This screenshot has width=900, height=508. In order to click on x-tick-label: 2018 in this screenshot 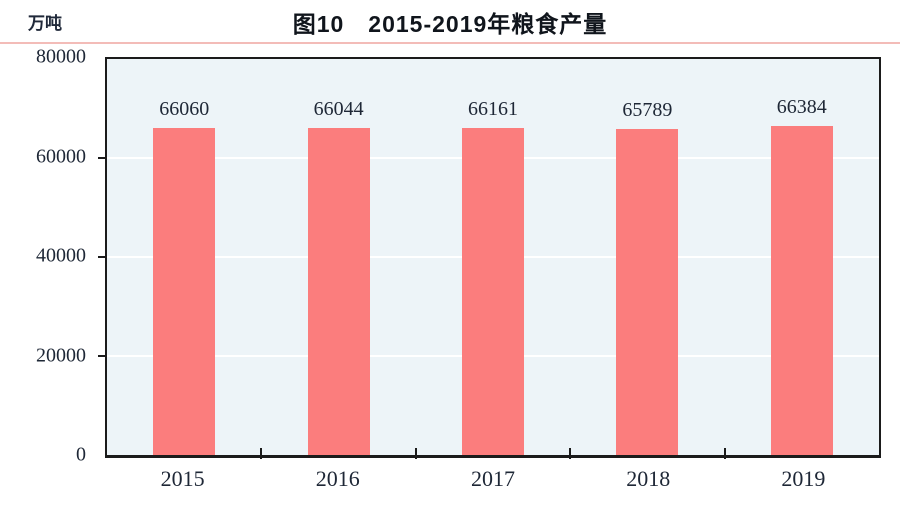, I will do `click(648, 478)`.